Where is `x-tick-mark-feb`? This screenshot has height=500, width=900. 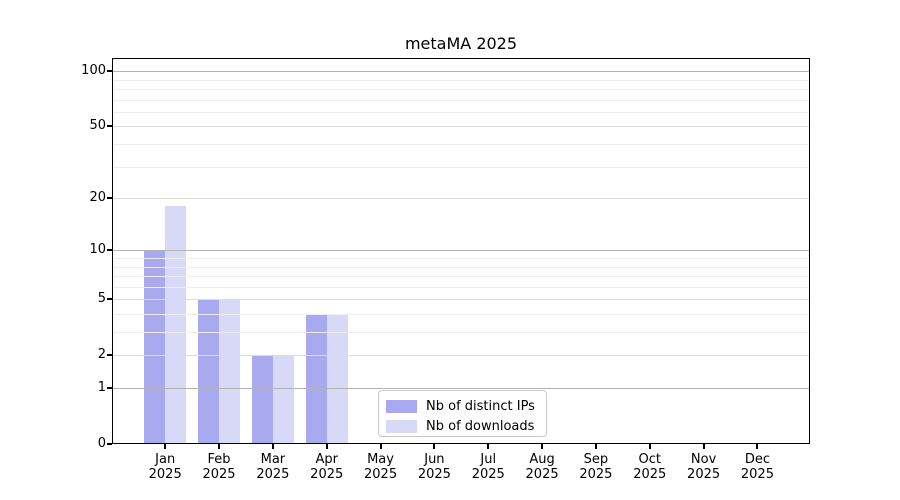 x-tick-mark-feb is located at coordinates (219, 446).